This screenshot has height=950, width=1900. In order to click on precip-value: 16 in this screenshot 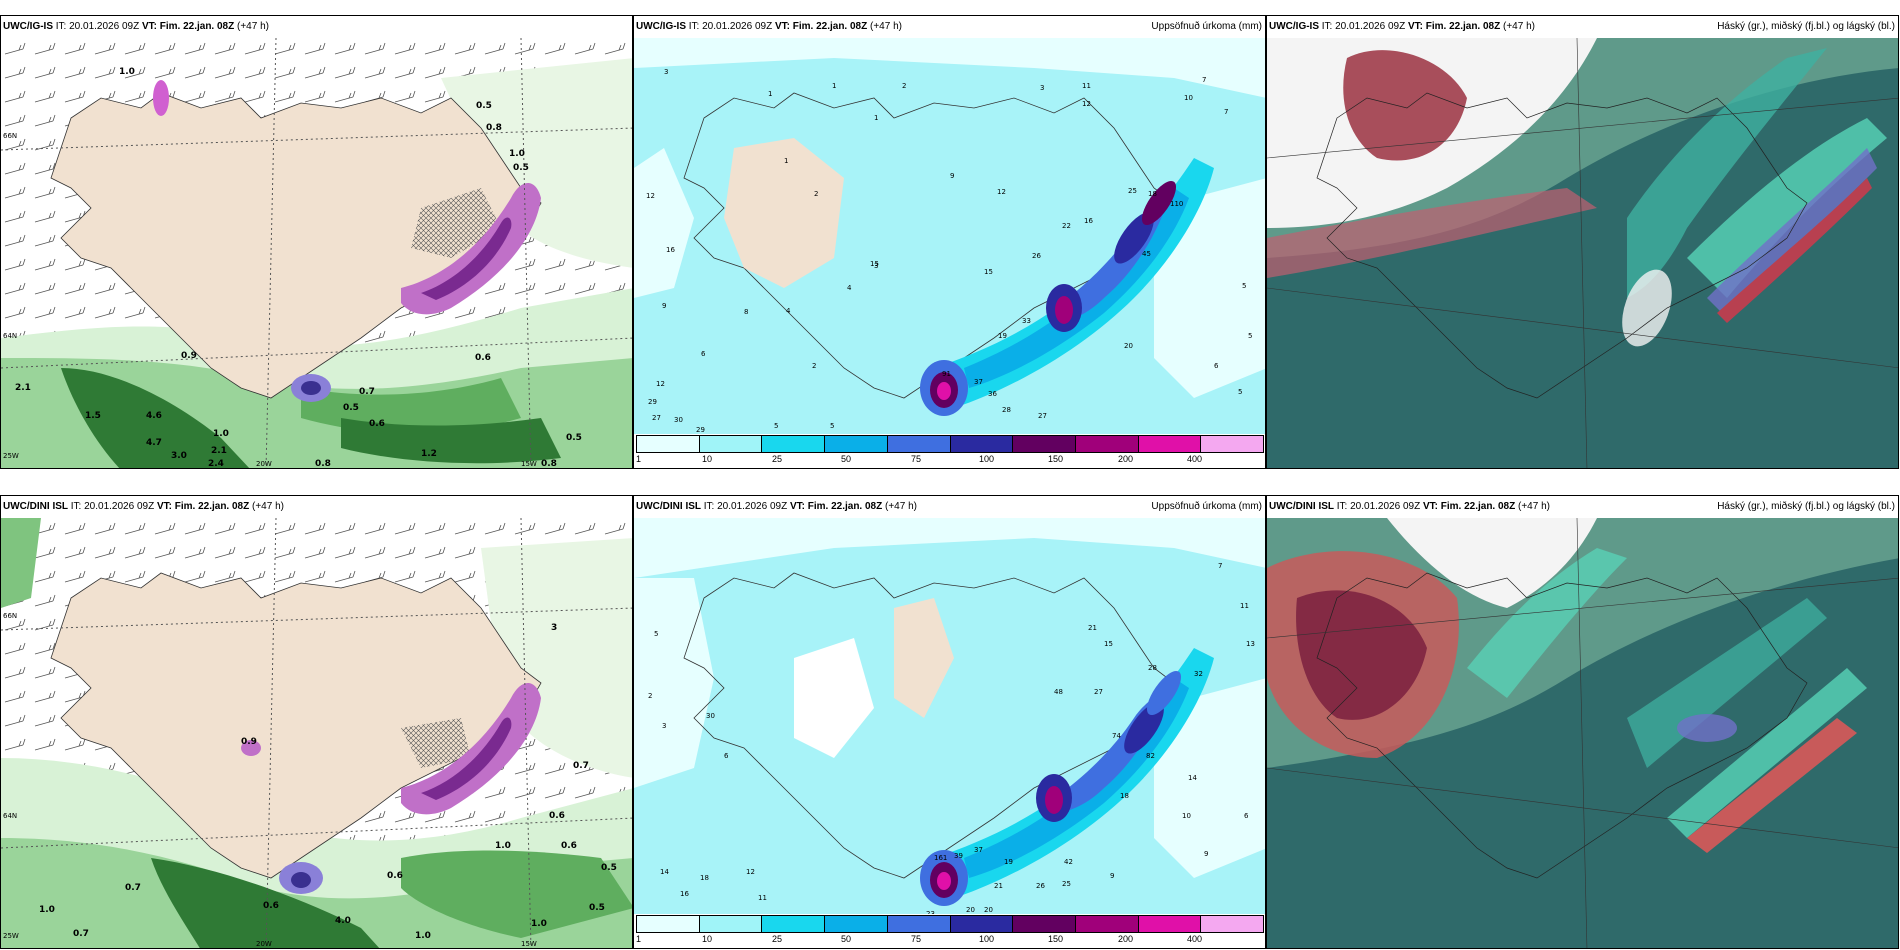, I will do `click(684, 894)`.